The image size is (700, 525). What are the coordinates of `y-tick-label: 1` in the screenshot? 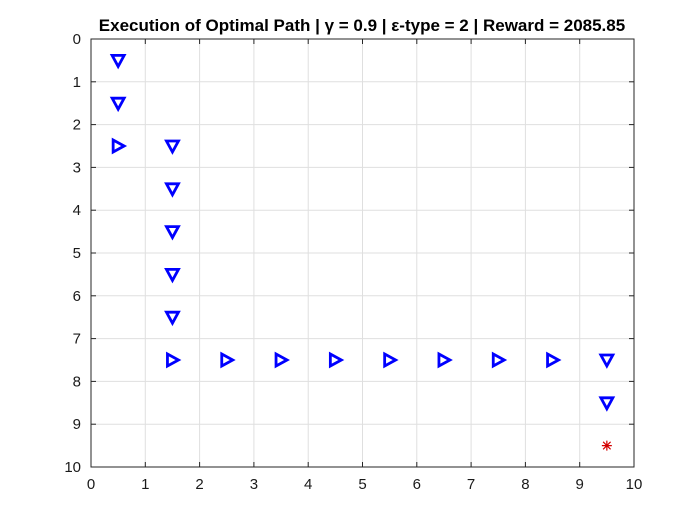 It's located at (77, 82).